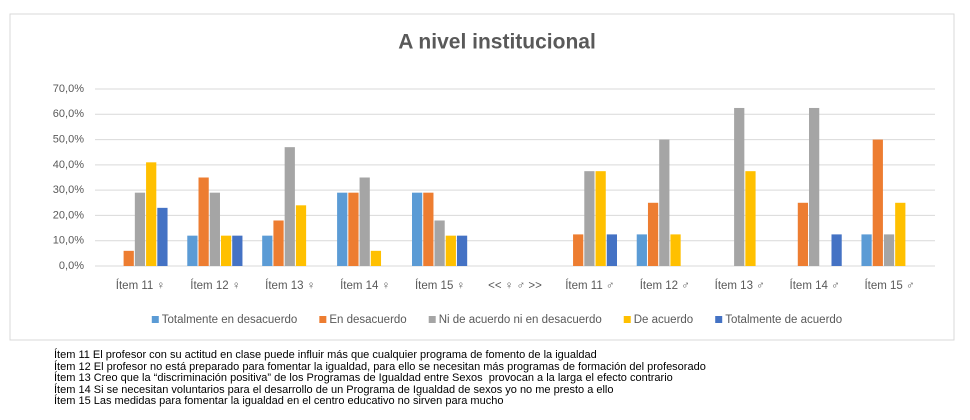 This screenshot has width=970, height=420. Describe the element at coordinates (68, 241) in the screenshot. I see `y-tick-label: 10,0%` at that location.